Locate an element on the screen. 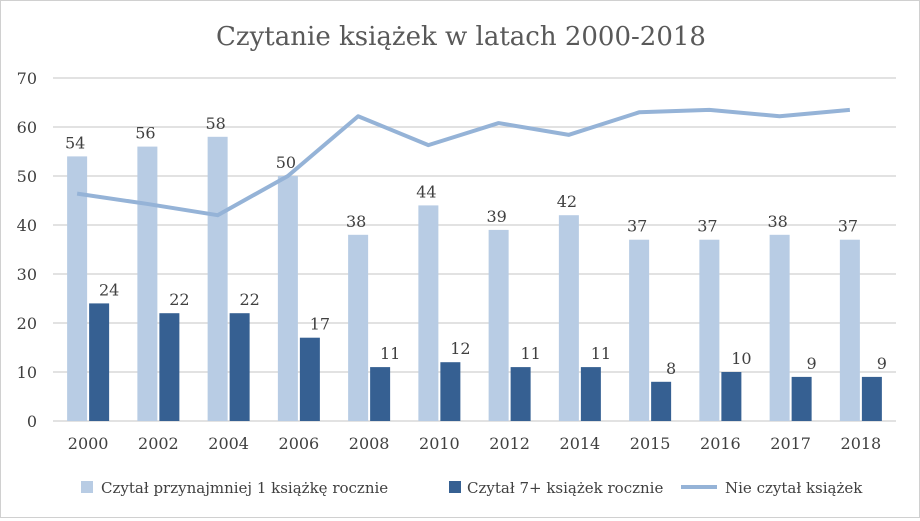 Image resolution: width=920 pixels, height=521 pixels. chart-title: Czytanie książek w latach 2000-2018 is located at coordinates (461, 37).